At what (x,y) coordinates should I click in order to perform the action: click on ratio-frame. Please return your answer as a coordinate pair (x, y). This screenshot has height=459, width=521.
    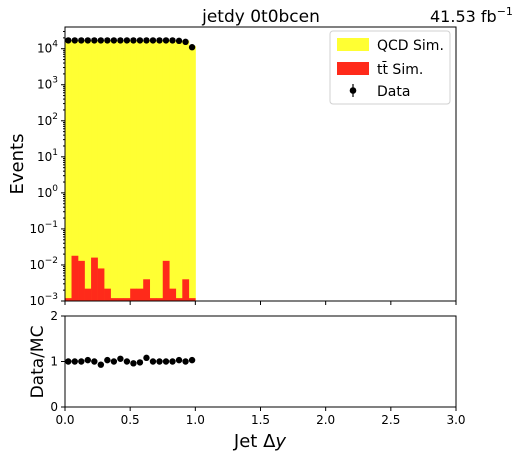
    Looking at the image, I should click on (260, 361).